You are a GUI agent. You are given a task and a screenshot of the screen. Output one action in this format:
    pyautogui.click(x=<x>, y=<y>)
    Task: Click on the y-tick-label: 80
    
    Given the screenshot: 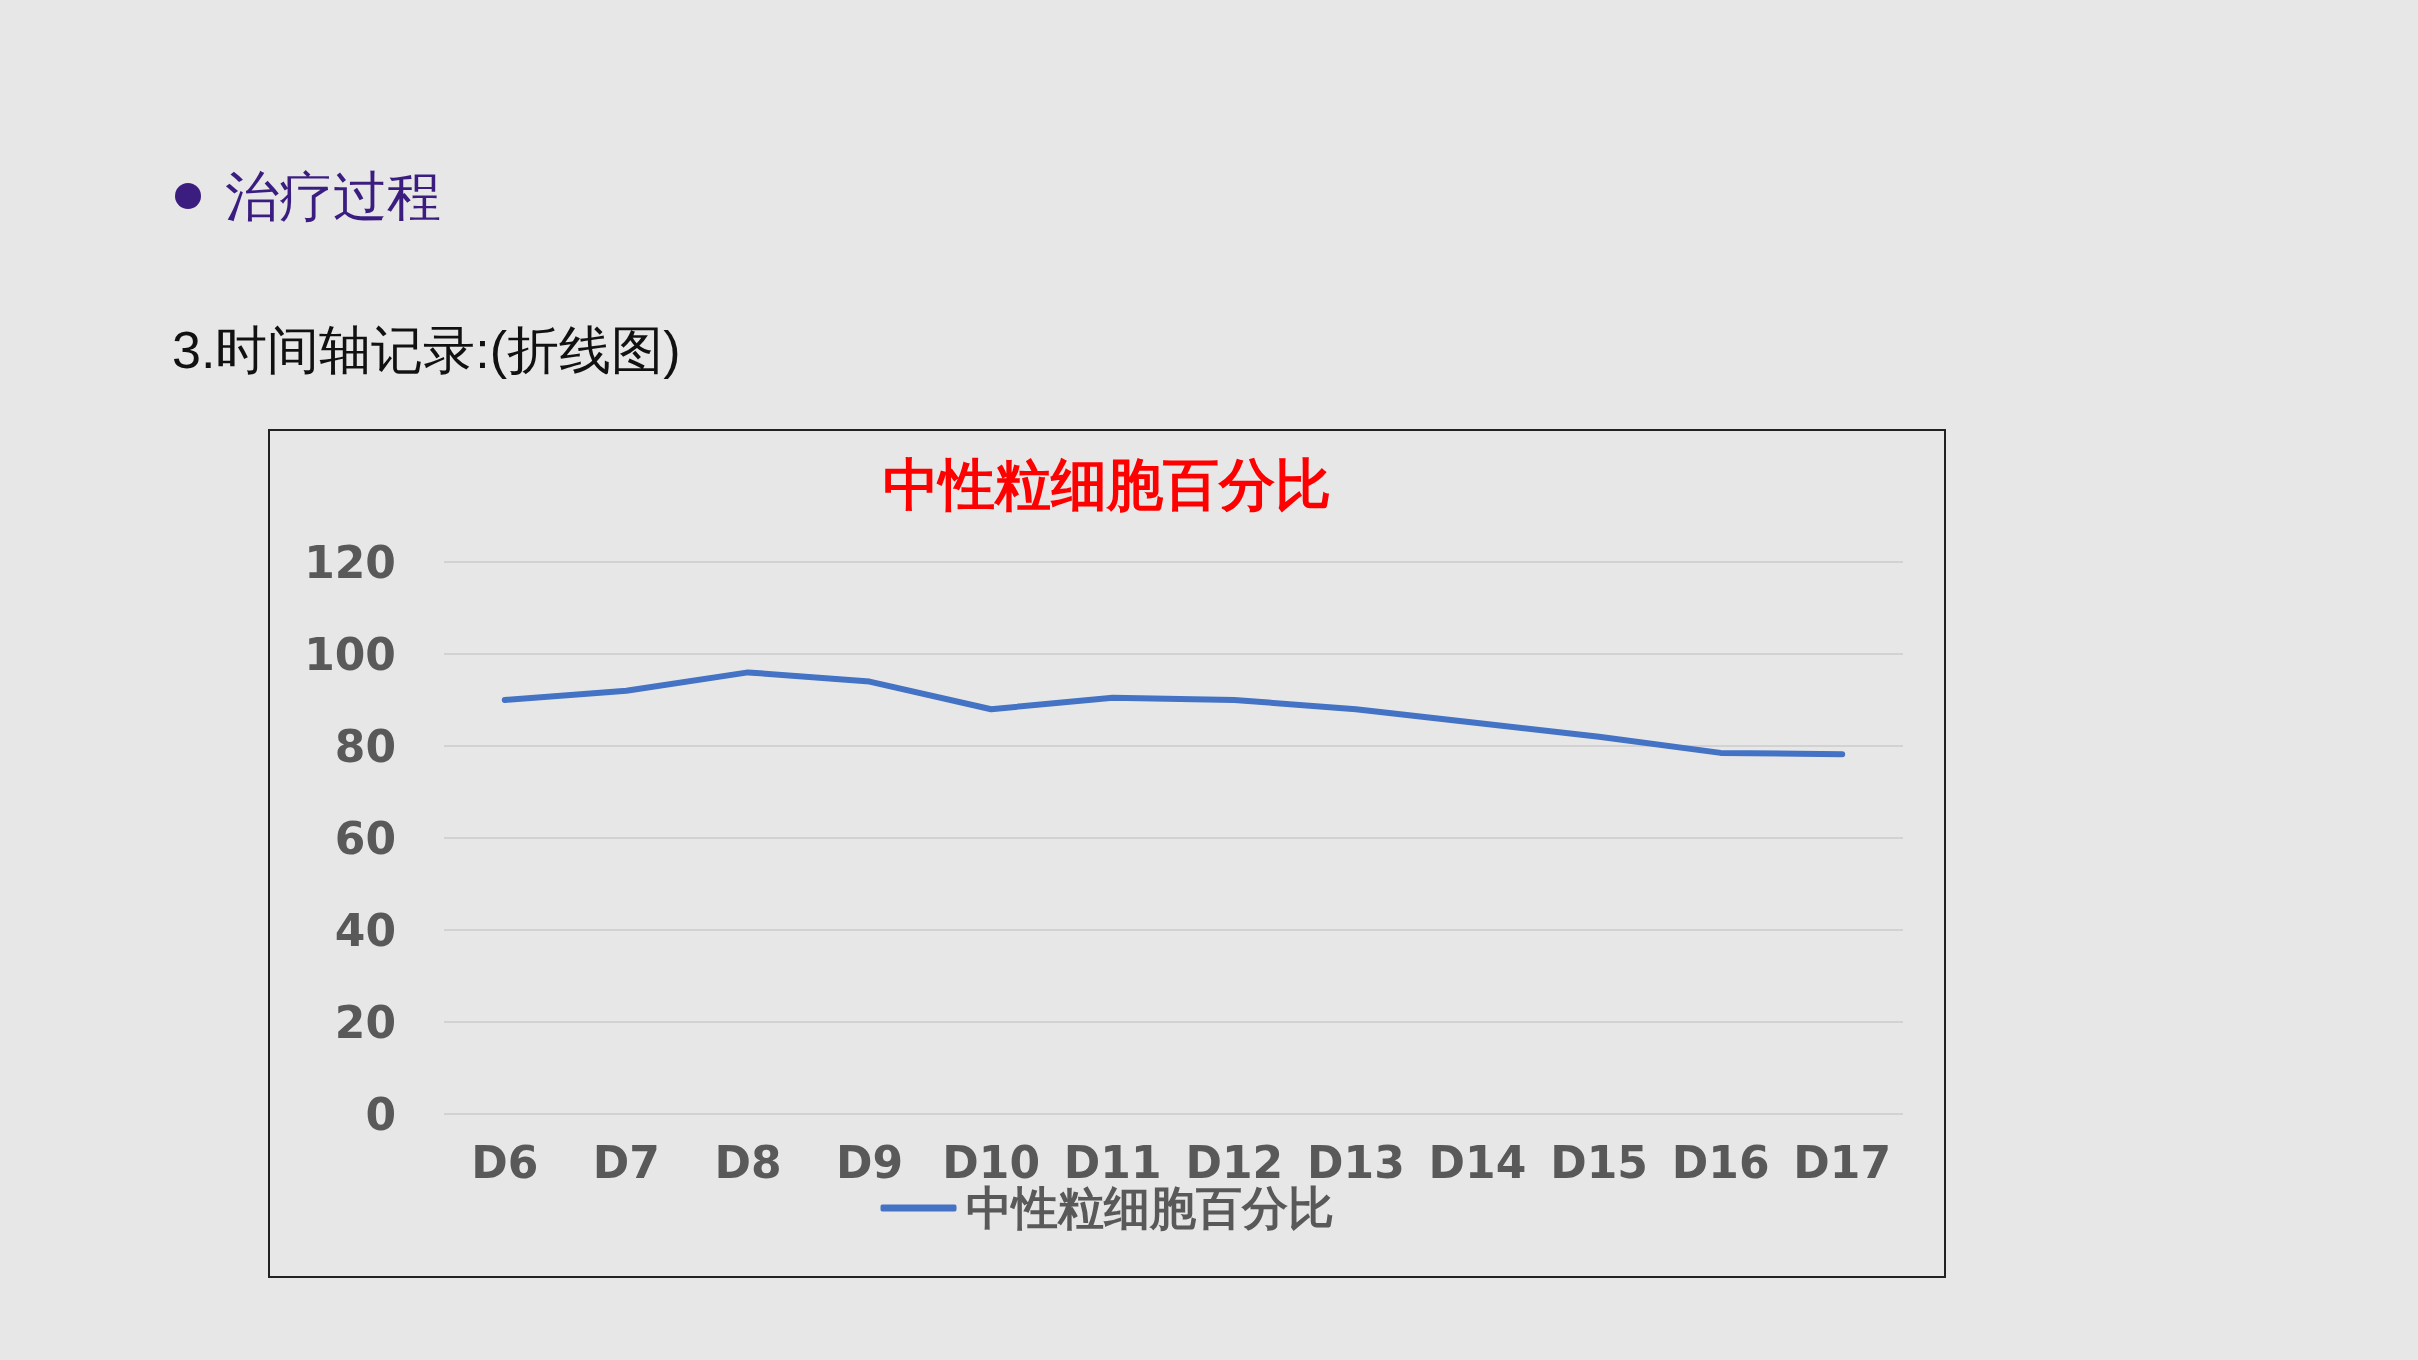 What is the action you would take?
    pyautogui.click(x=365, y=746)
    